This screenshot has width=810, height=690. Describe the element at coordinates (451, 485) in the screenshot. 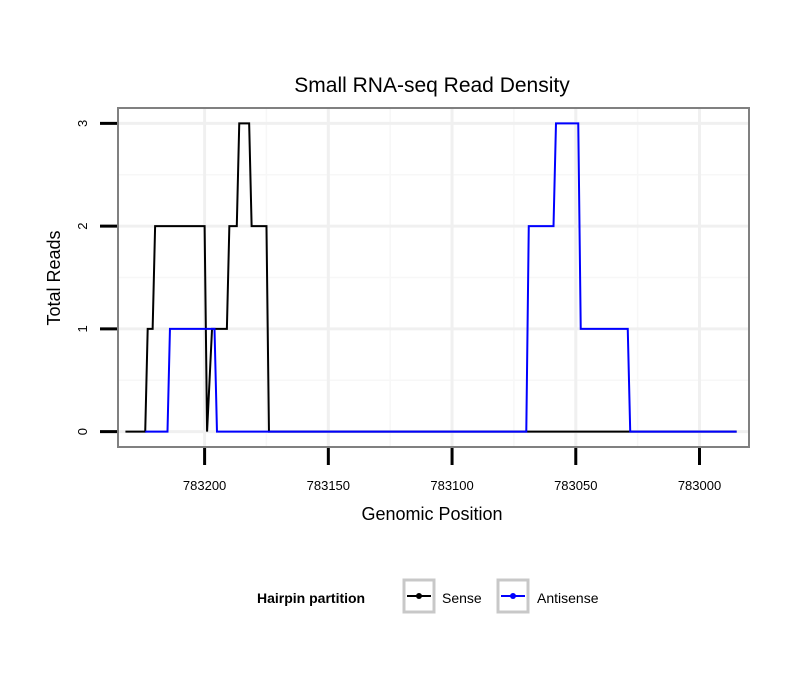

I see `x-tick-label: 783100` at that location.